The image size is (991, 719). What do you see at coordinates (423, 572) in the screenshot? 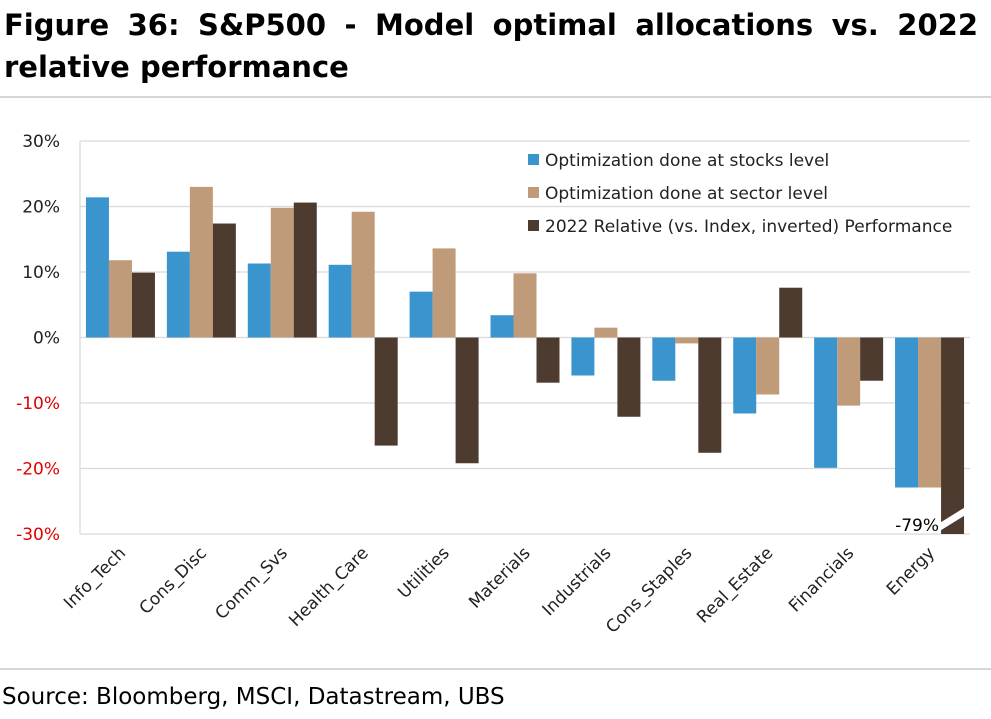
I see `x-tick-label: Utilities` at bounding box center [423, 572].